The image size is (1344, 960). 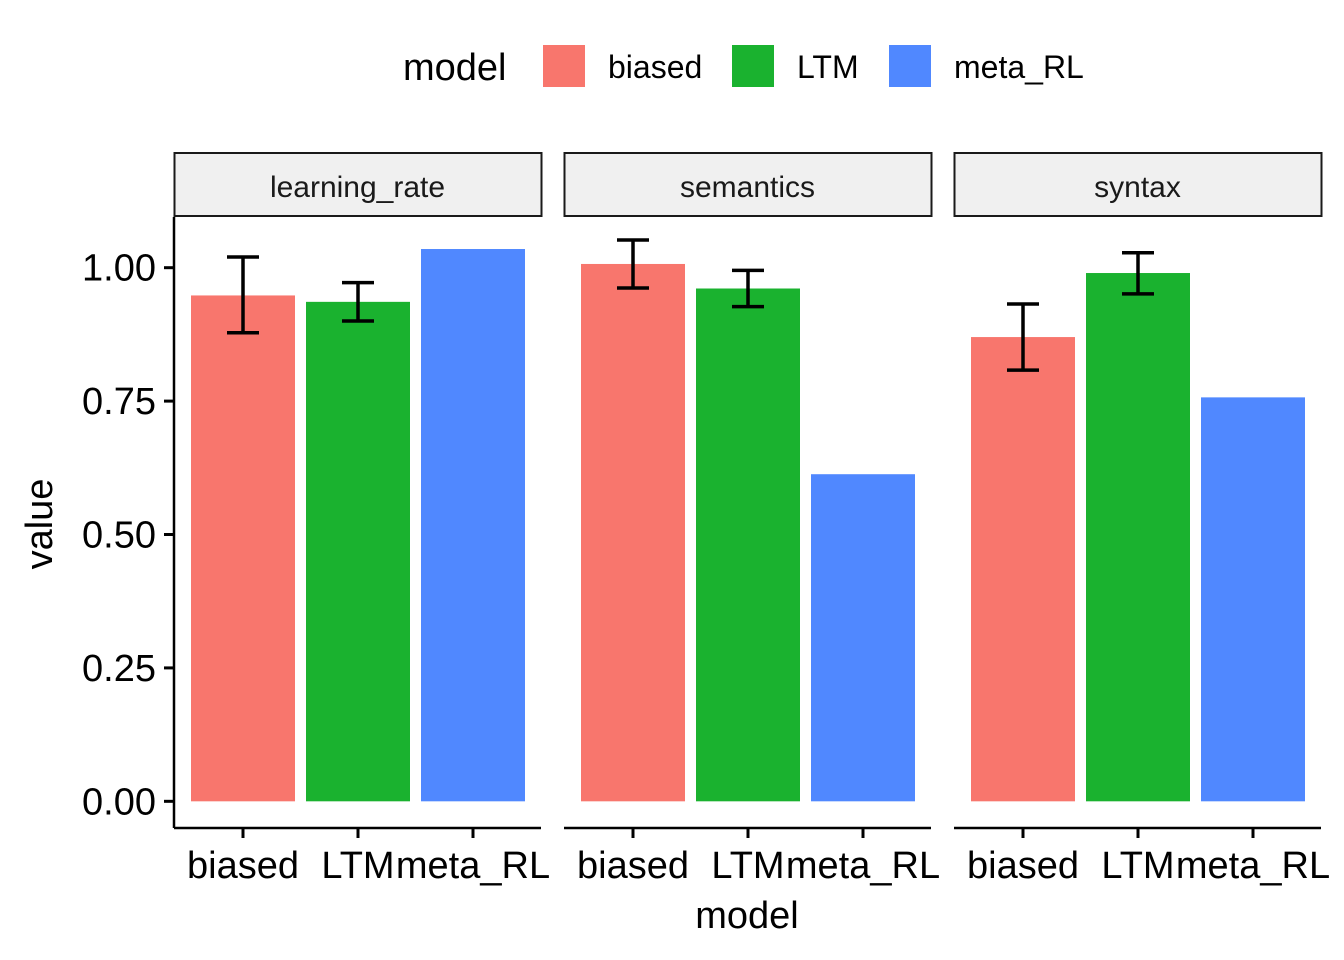 What do you see at coordinates (119, 269) in the screenshot?
I see `y-tick-label: 1.00` at bounding box center [119, 269].